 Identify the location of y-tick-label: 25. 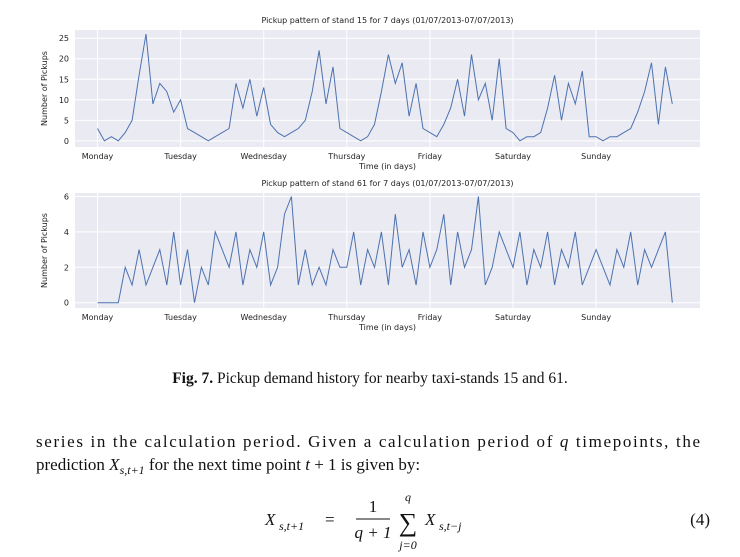
(64, 38).